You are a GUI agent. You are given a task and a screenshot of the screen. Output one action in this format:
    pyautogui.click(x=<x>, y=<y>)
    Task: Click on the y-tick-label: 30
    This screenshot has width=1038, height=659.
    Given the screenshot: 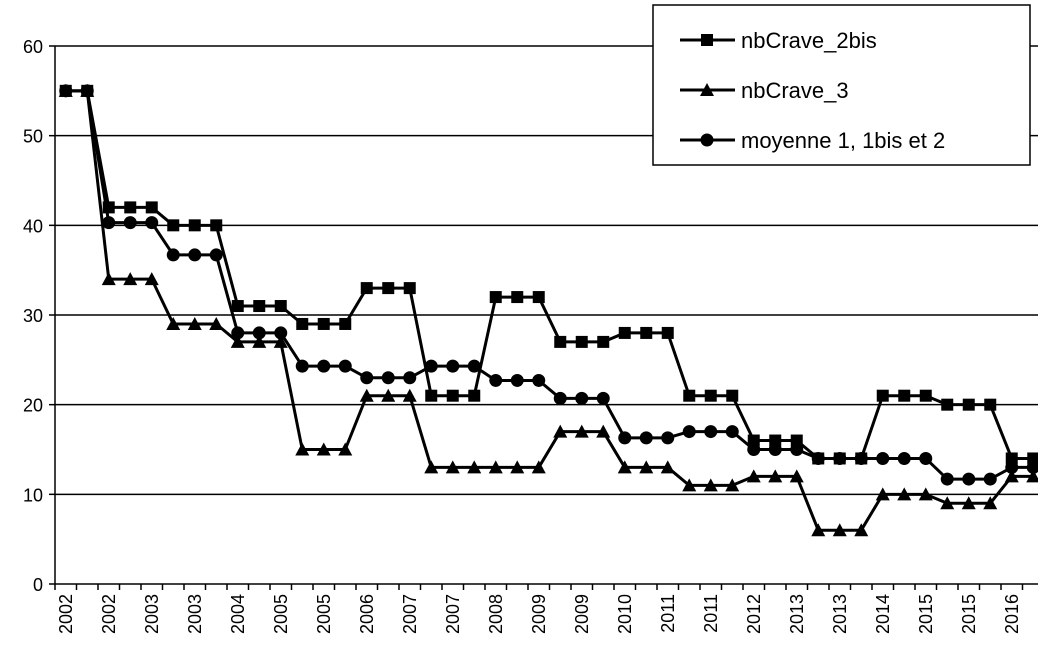 What is the action you would take?
    pyautogui.click(x=33, y=316)
    